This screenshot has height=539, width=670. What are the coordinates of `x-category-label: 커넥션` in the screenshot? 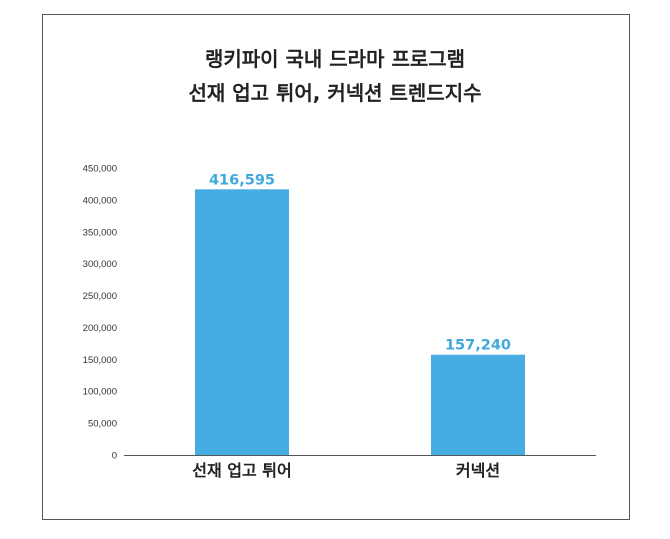 It's located at (478, 470).